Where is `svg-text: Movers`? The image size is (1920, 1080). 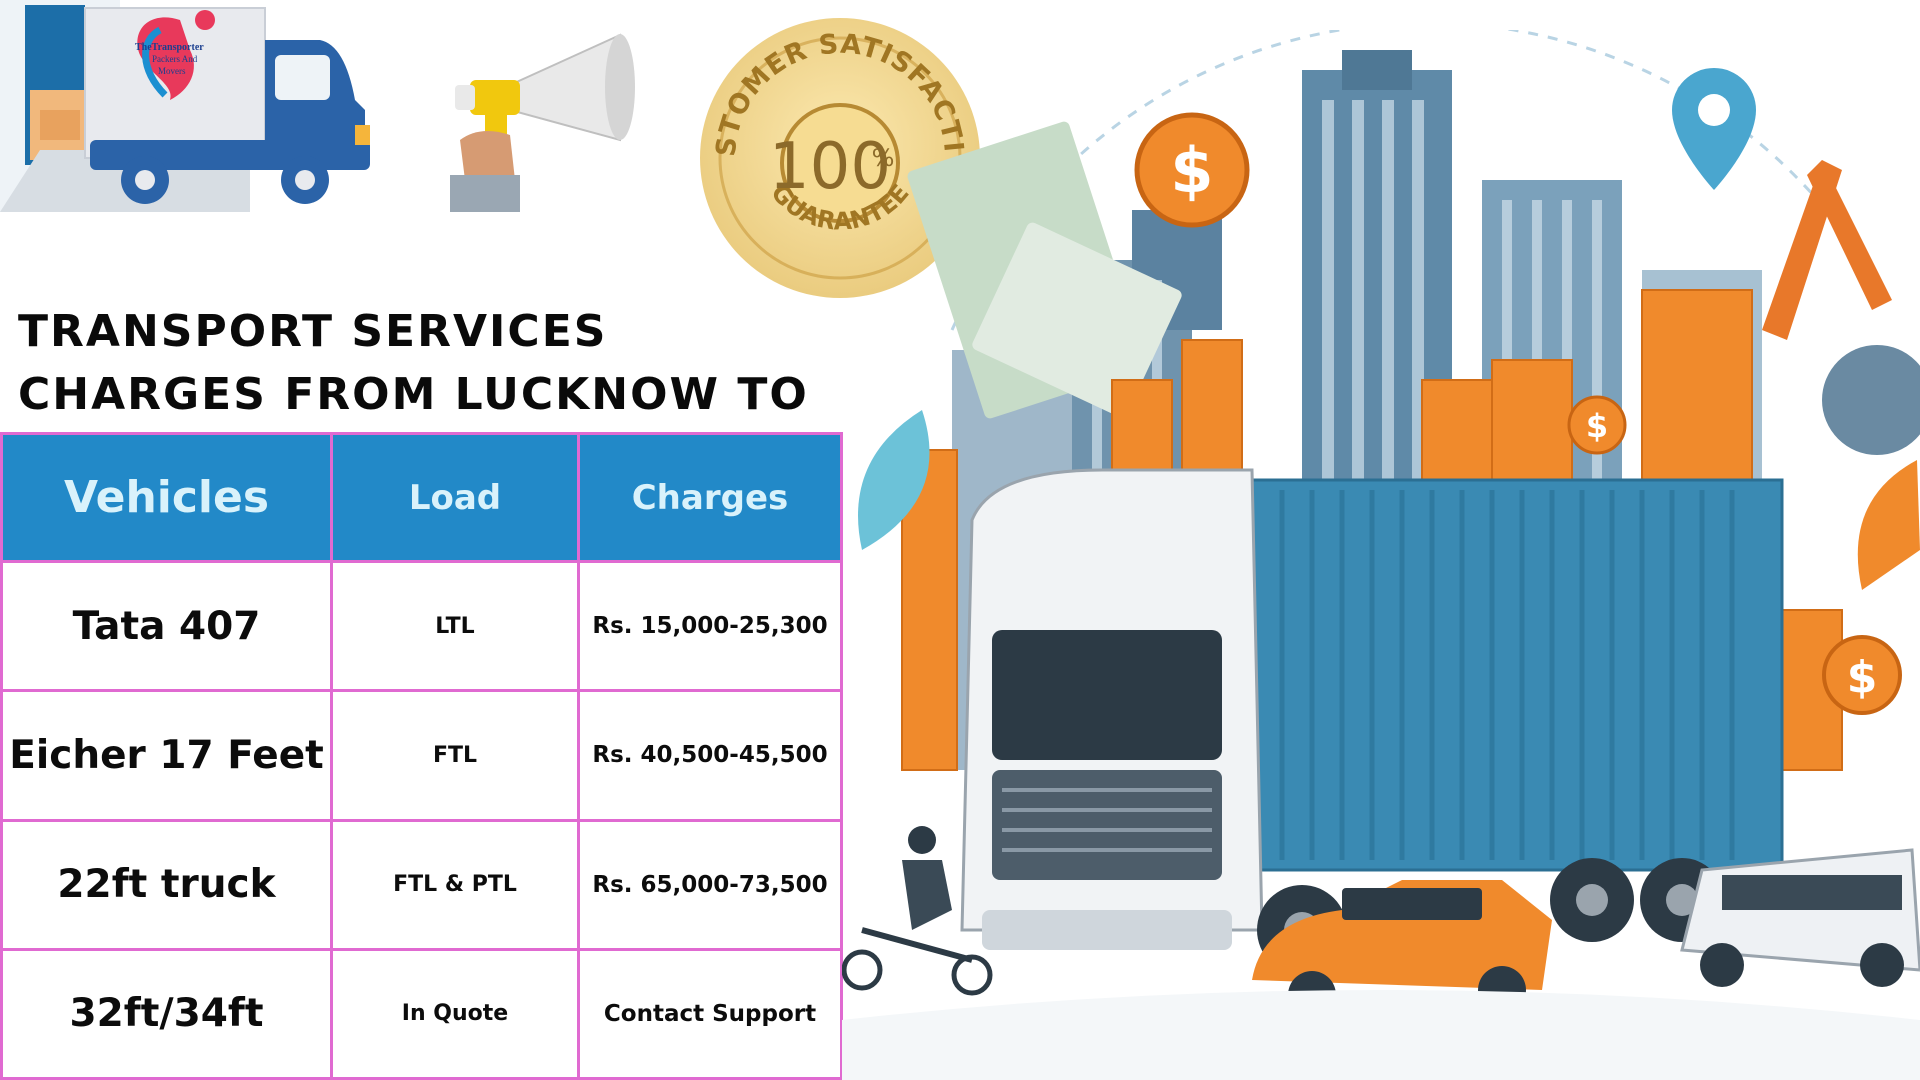
svg-text: Movers is located at coordinates (172, 71).